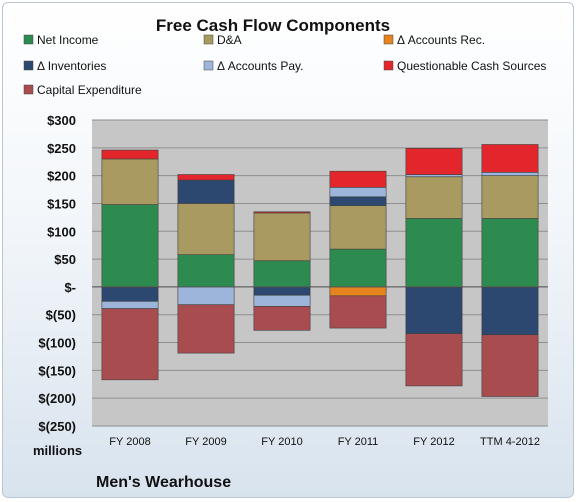 This screenshot has height=502, width=578. Describe the element at coordinates (57, 426) in the screenshot. I see `y-tick-label: $(250)` at that location.